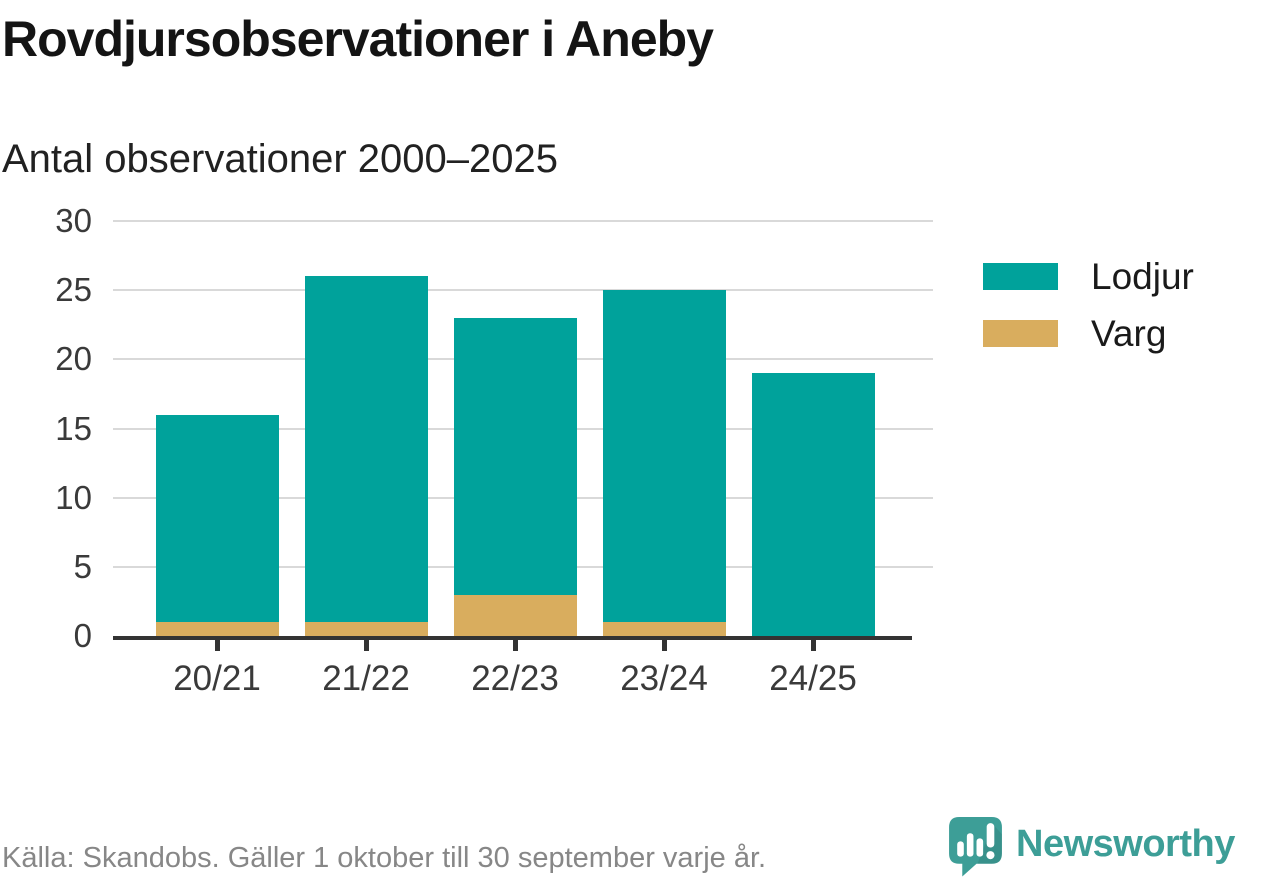 This screenshot has width=1262, height=879. What do you see at coordinates (512, 638) in the screenshot?
I see `x-axis-line` at bounding box center [512, 638].